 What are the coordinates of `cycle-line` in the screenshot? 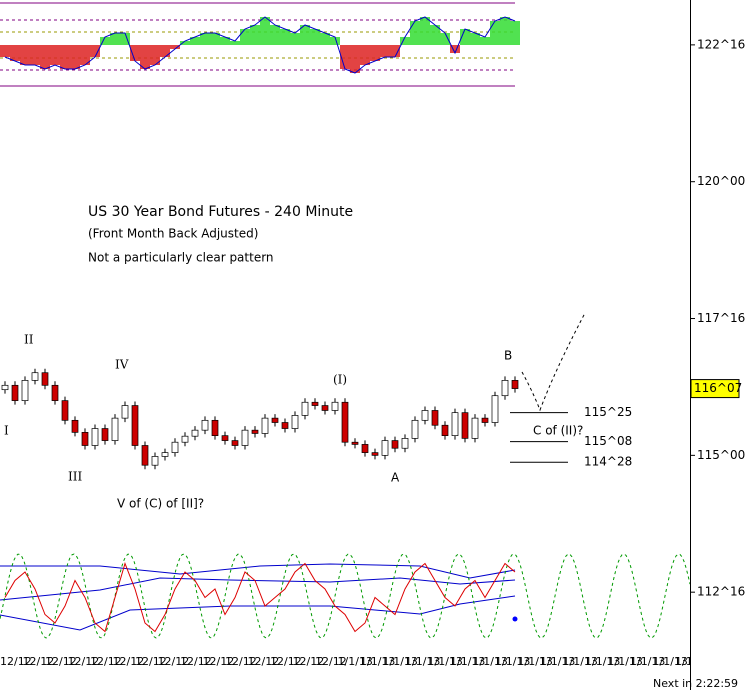 It's located at (260, 597).